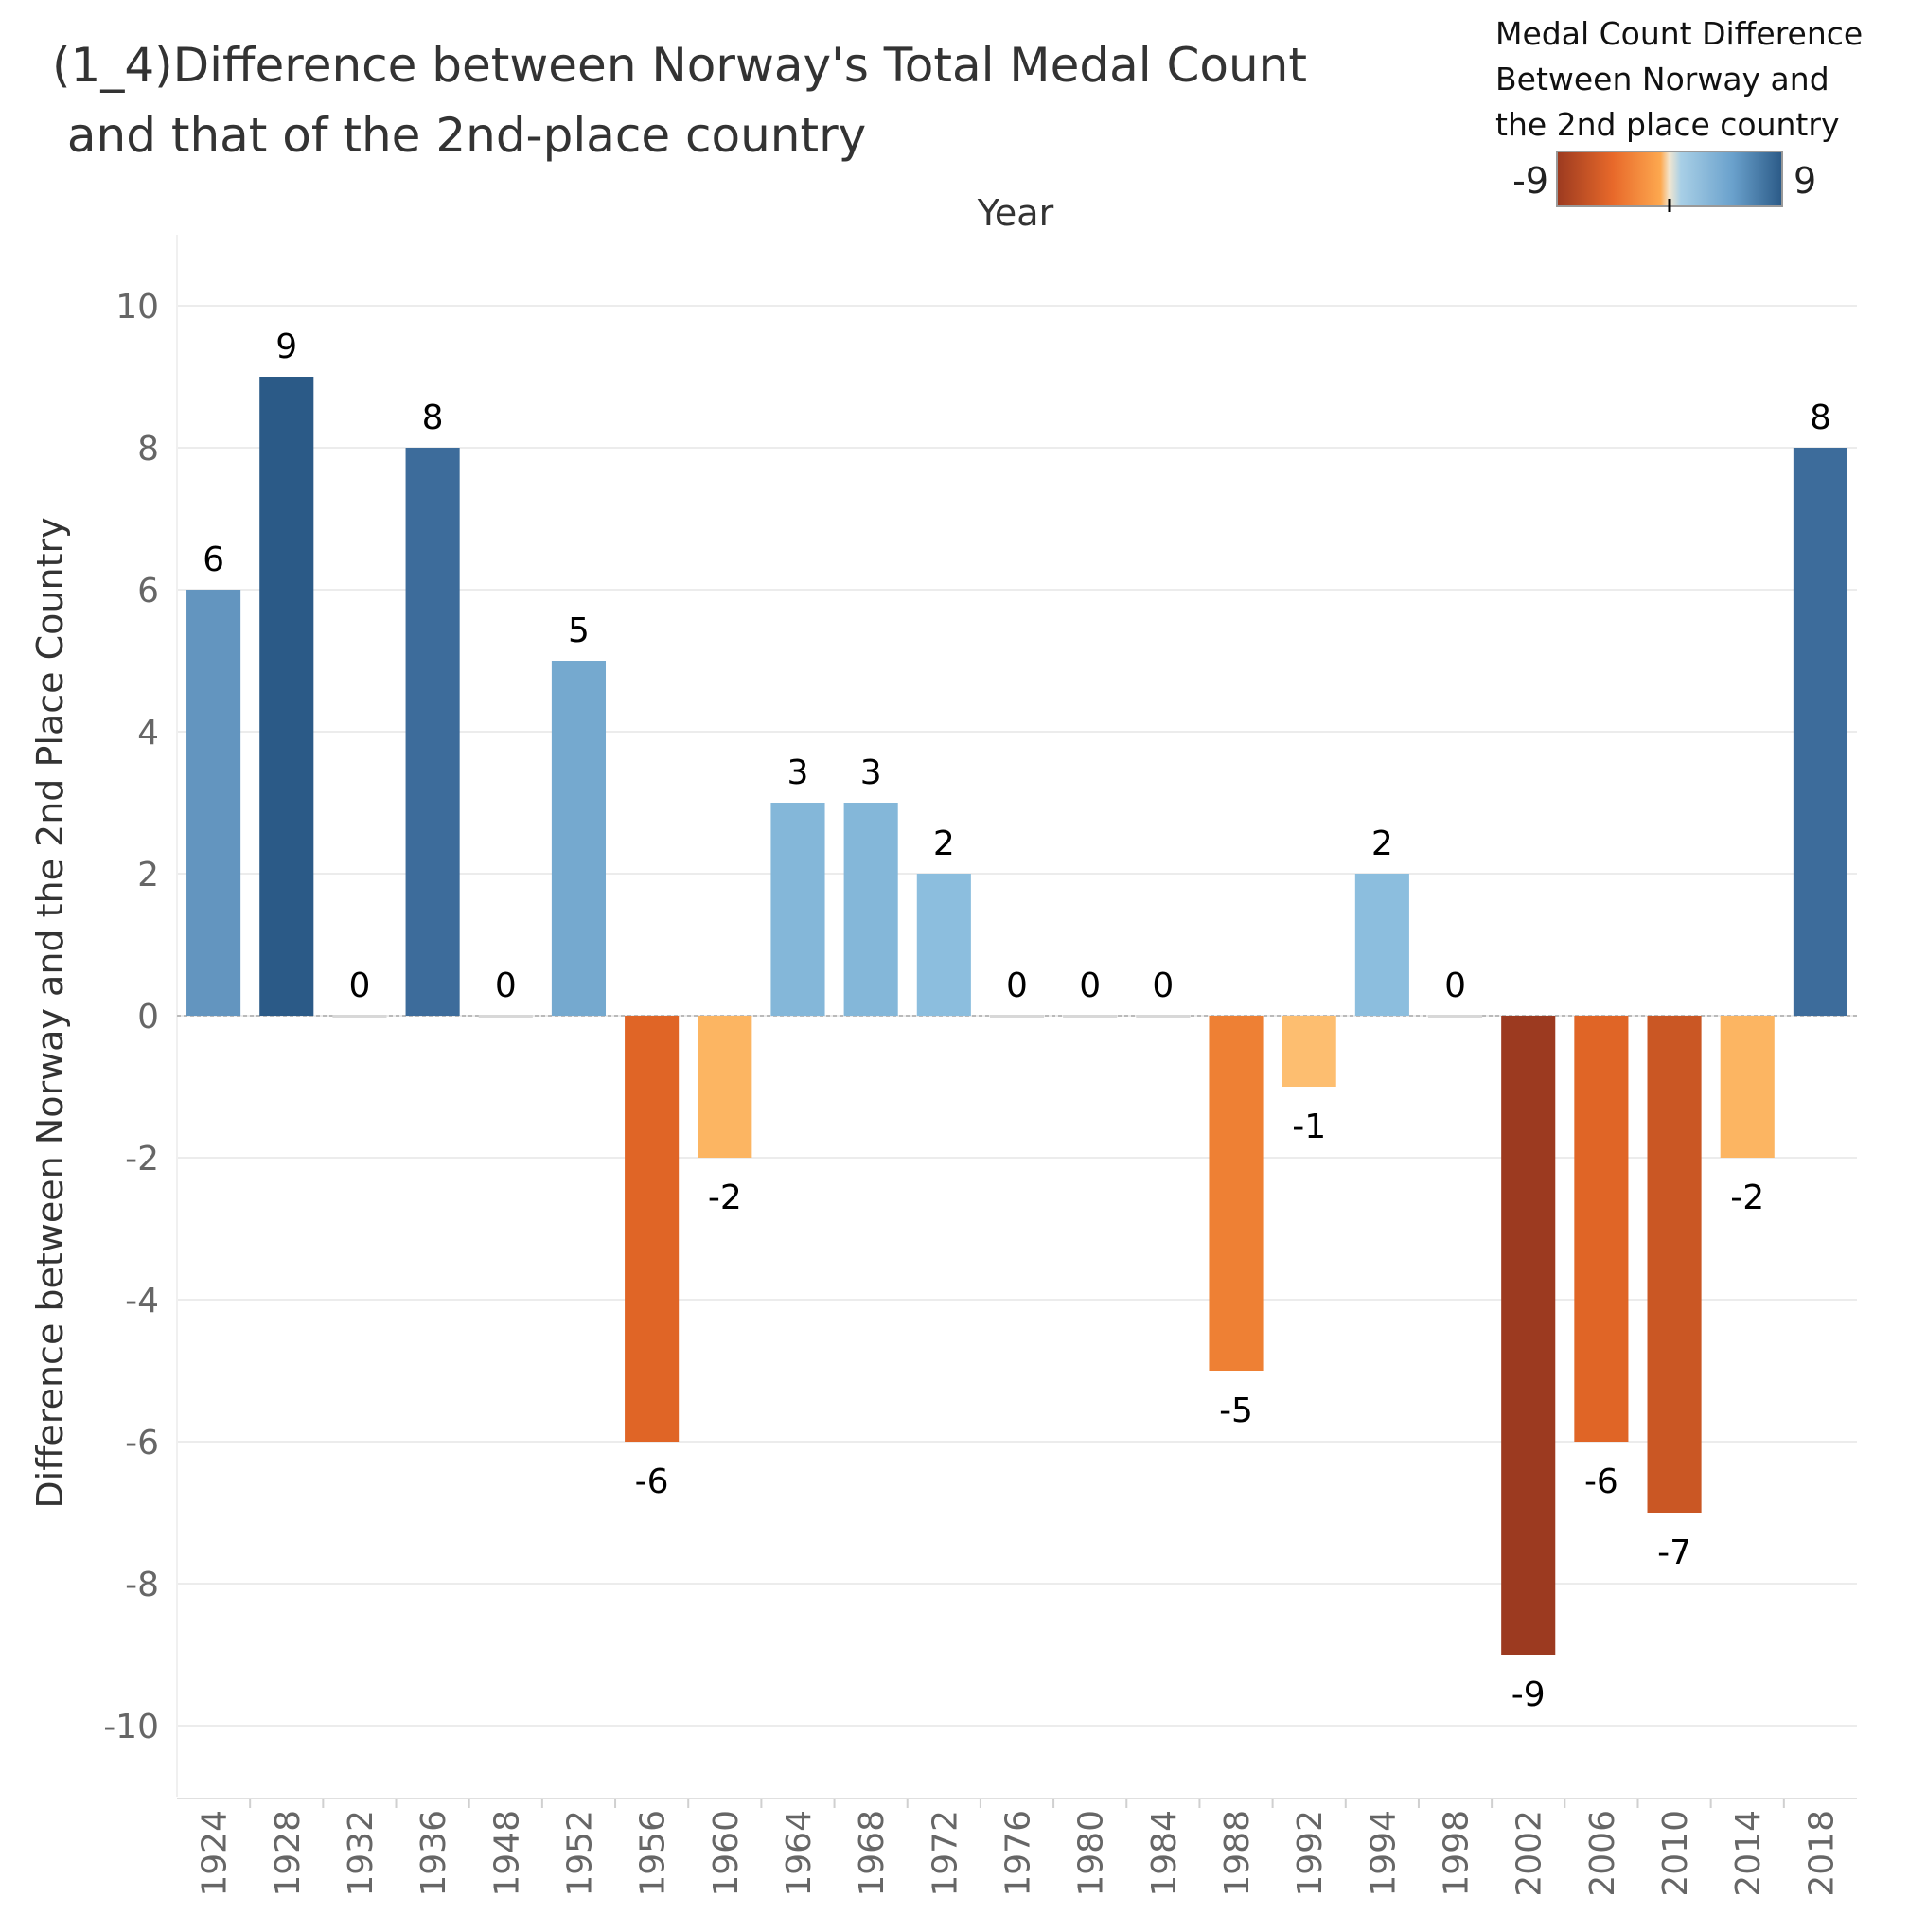 The width and height of the screenshot is (1909, 1932). I want to click on x-tick-label: 1992, so click(1310, 1853).